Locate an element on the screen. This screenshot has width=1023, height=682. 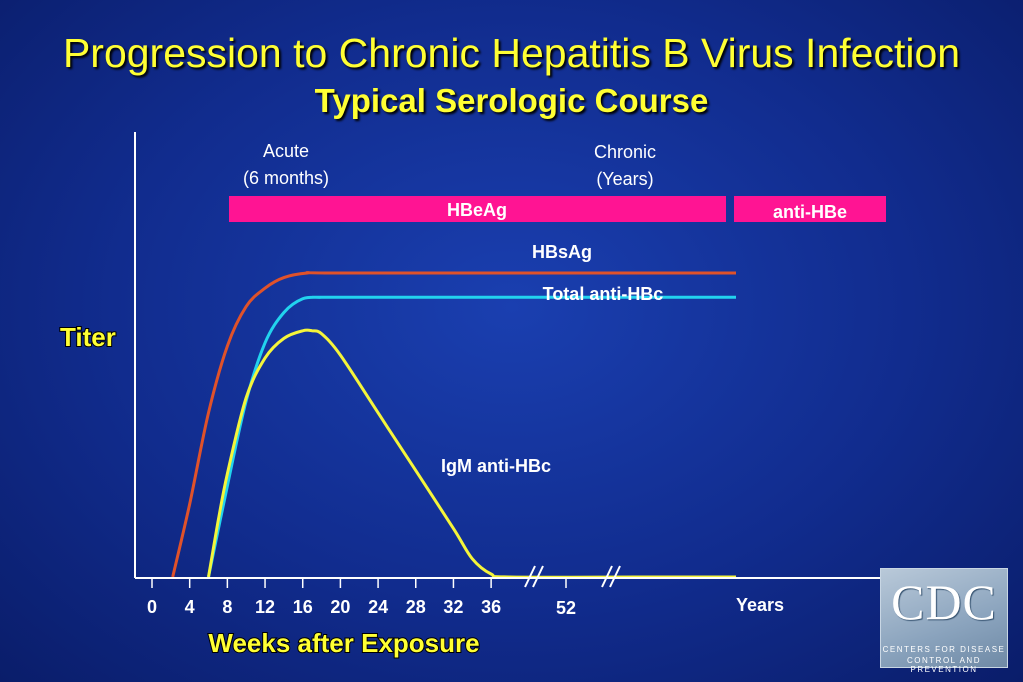
page-subtitle: Typical Serologic Course is located at coordinates (511, 100).